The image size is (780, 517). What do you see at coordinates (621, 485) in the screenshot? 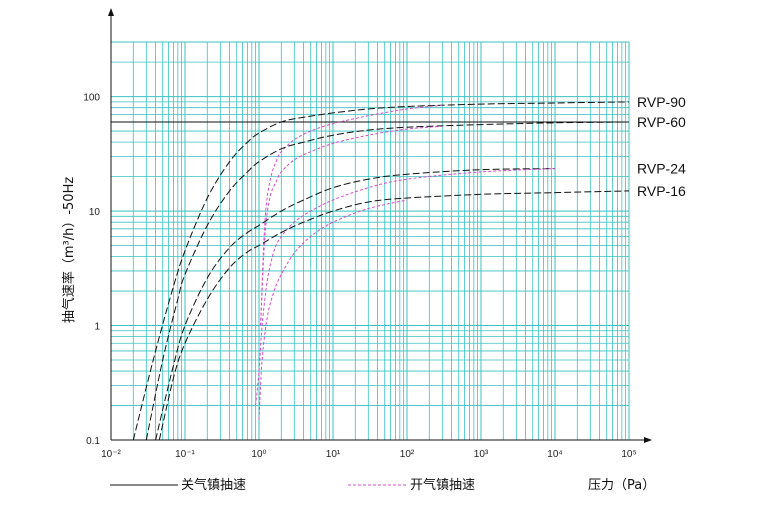
I see `x-axis-label: 压力（Pa）` at bounding box center [621, 485].